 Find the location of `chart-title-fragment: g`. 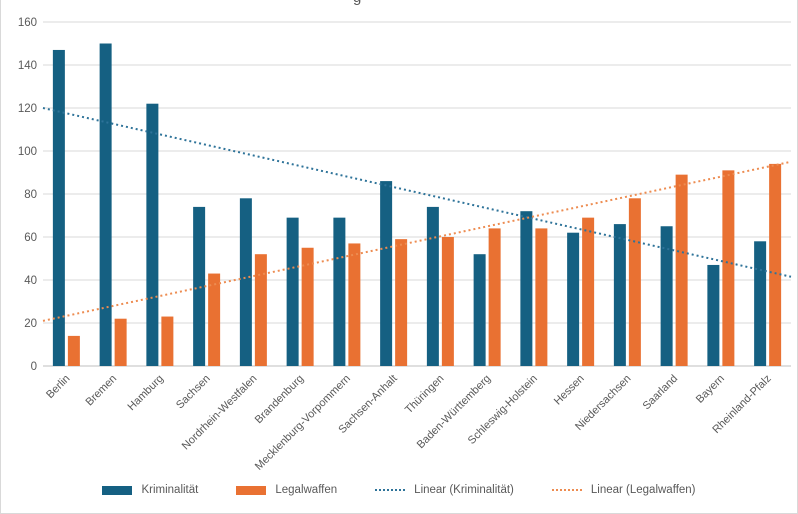

chart-title-fragment: g is located at coordinates (365, 3).